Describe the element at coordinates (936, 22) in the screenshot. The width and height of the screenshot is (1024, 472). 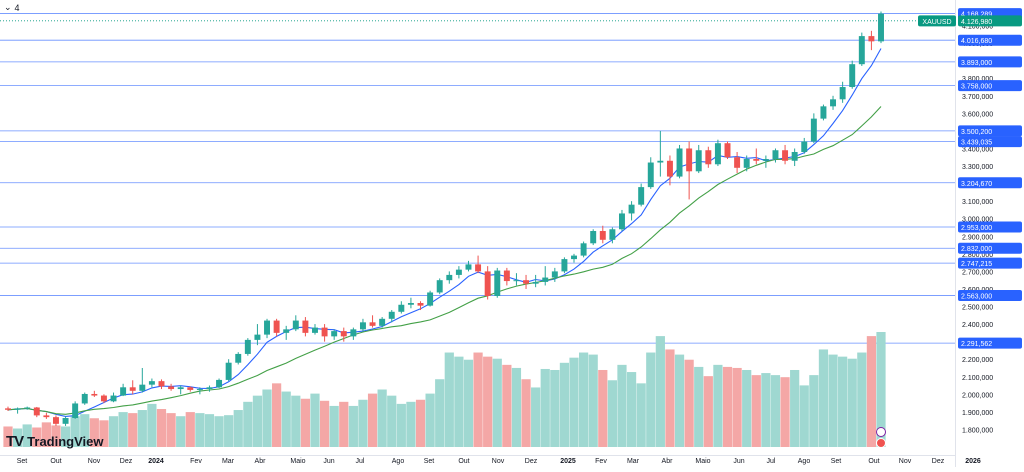
I see `symbol-badge-label: XAUUSD` at that location.